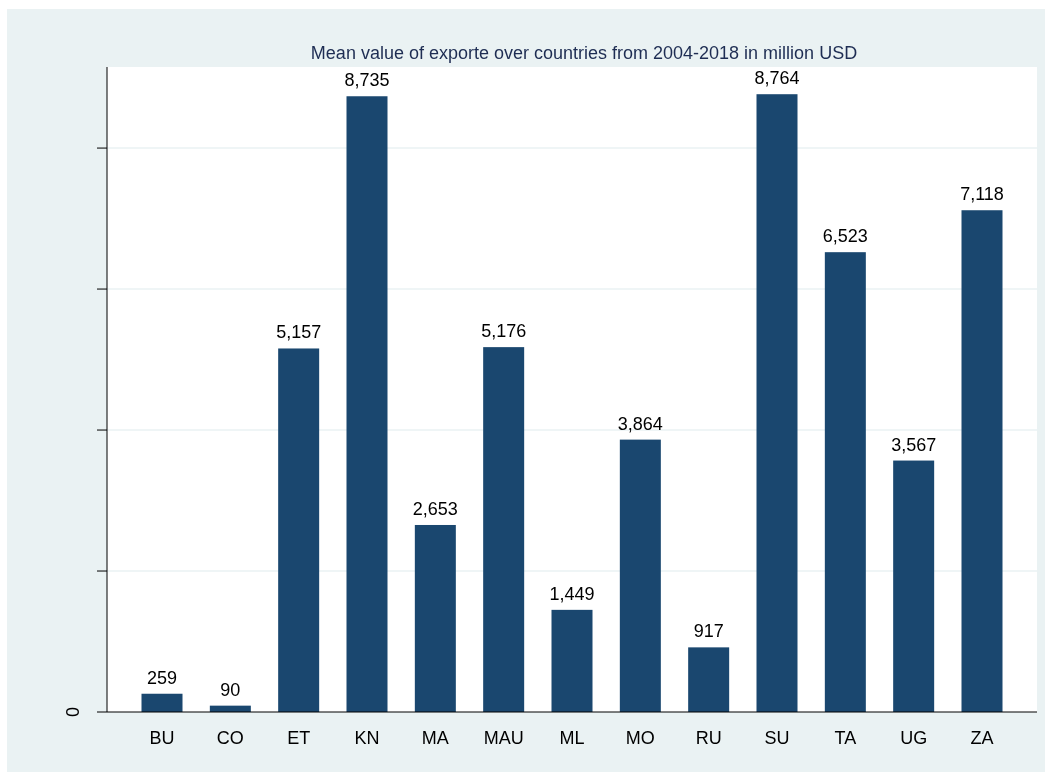 This screenshot has width=1053, height=774. What do you see at coordinates (584, 53) in the screenshot?
I see `chart-title: Mean value of exporte over countries from 2004-2018 in million USD` at bounding box center [584, 53].